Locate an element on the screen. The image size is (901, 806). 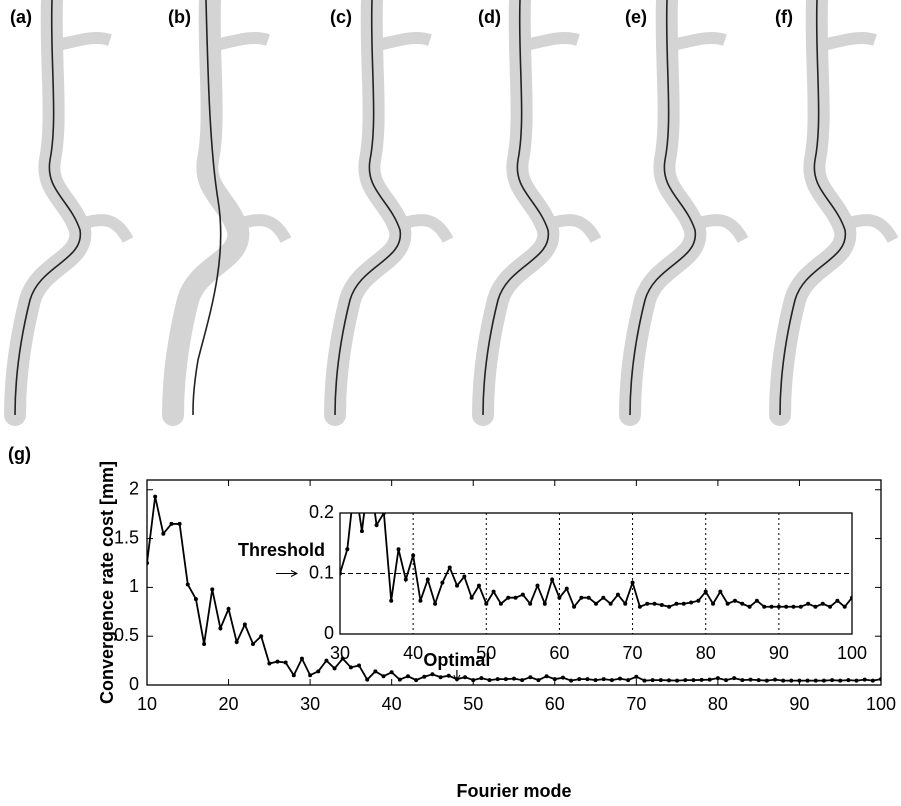
inset-x-tick-label: 60 is located at coordinates (559, 653).